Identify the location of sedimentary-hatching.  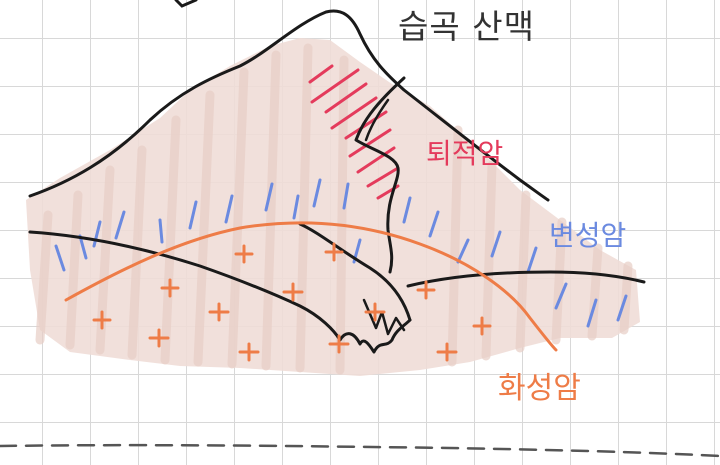
(354, 132).